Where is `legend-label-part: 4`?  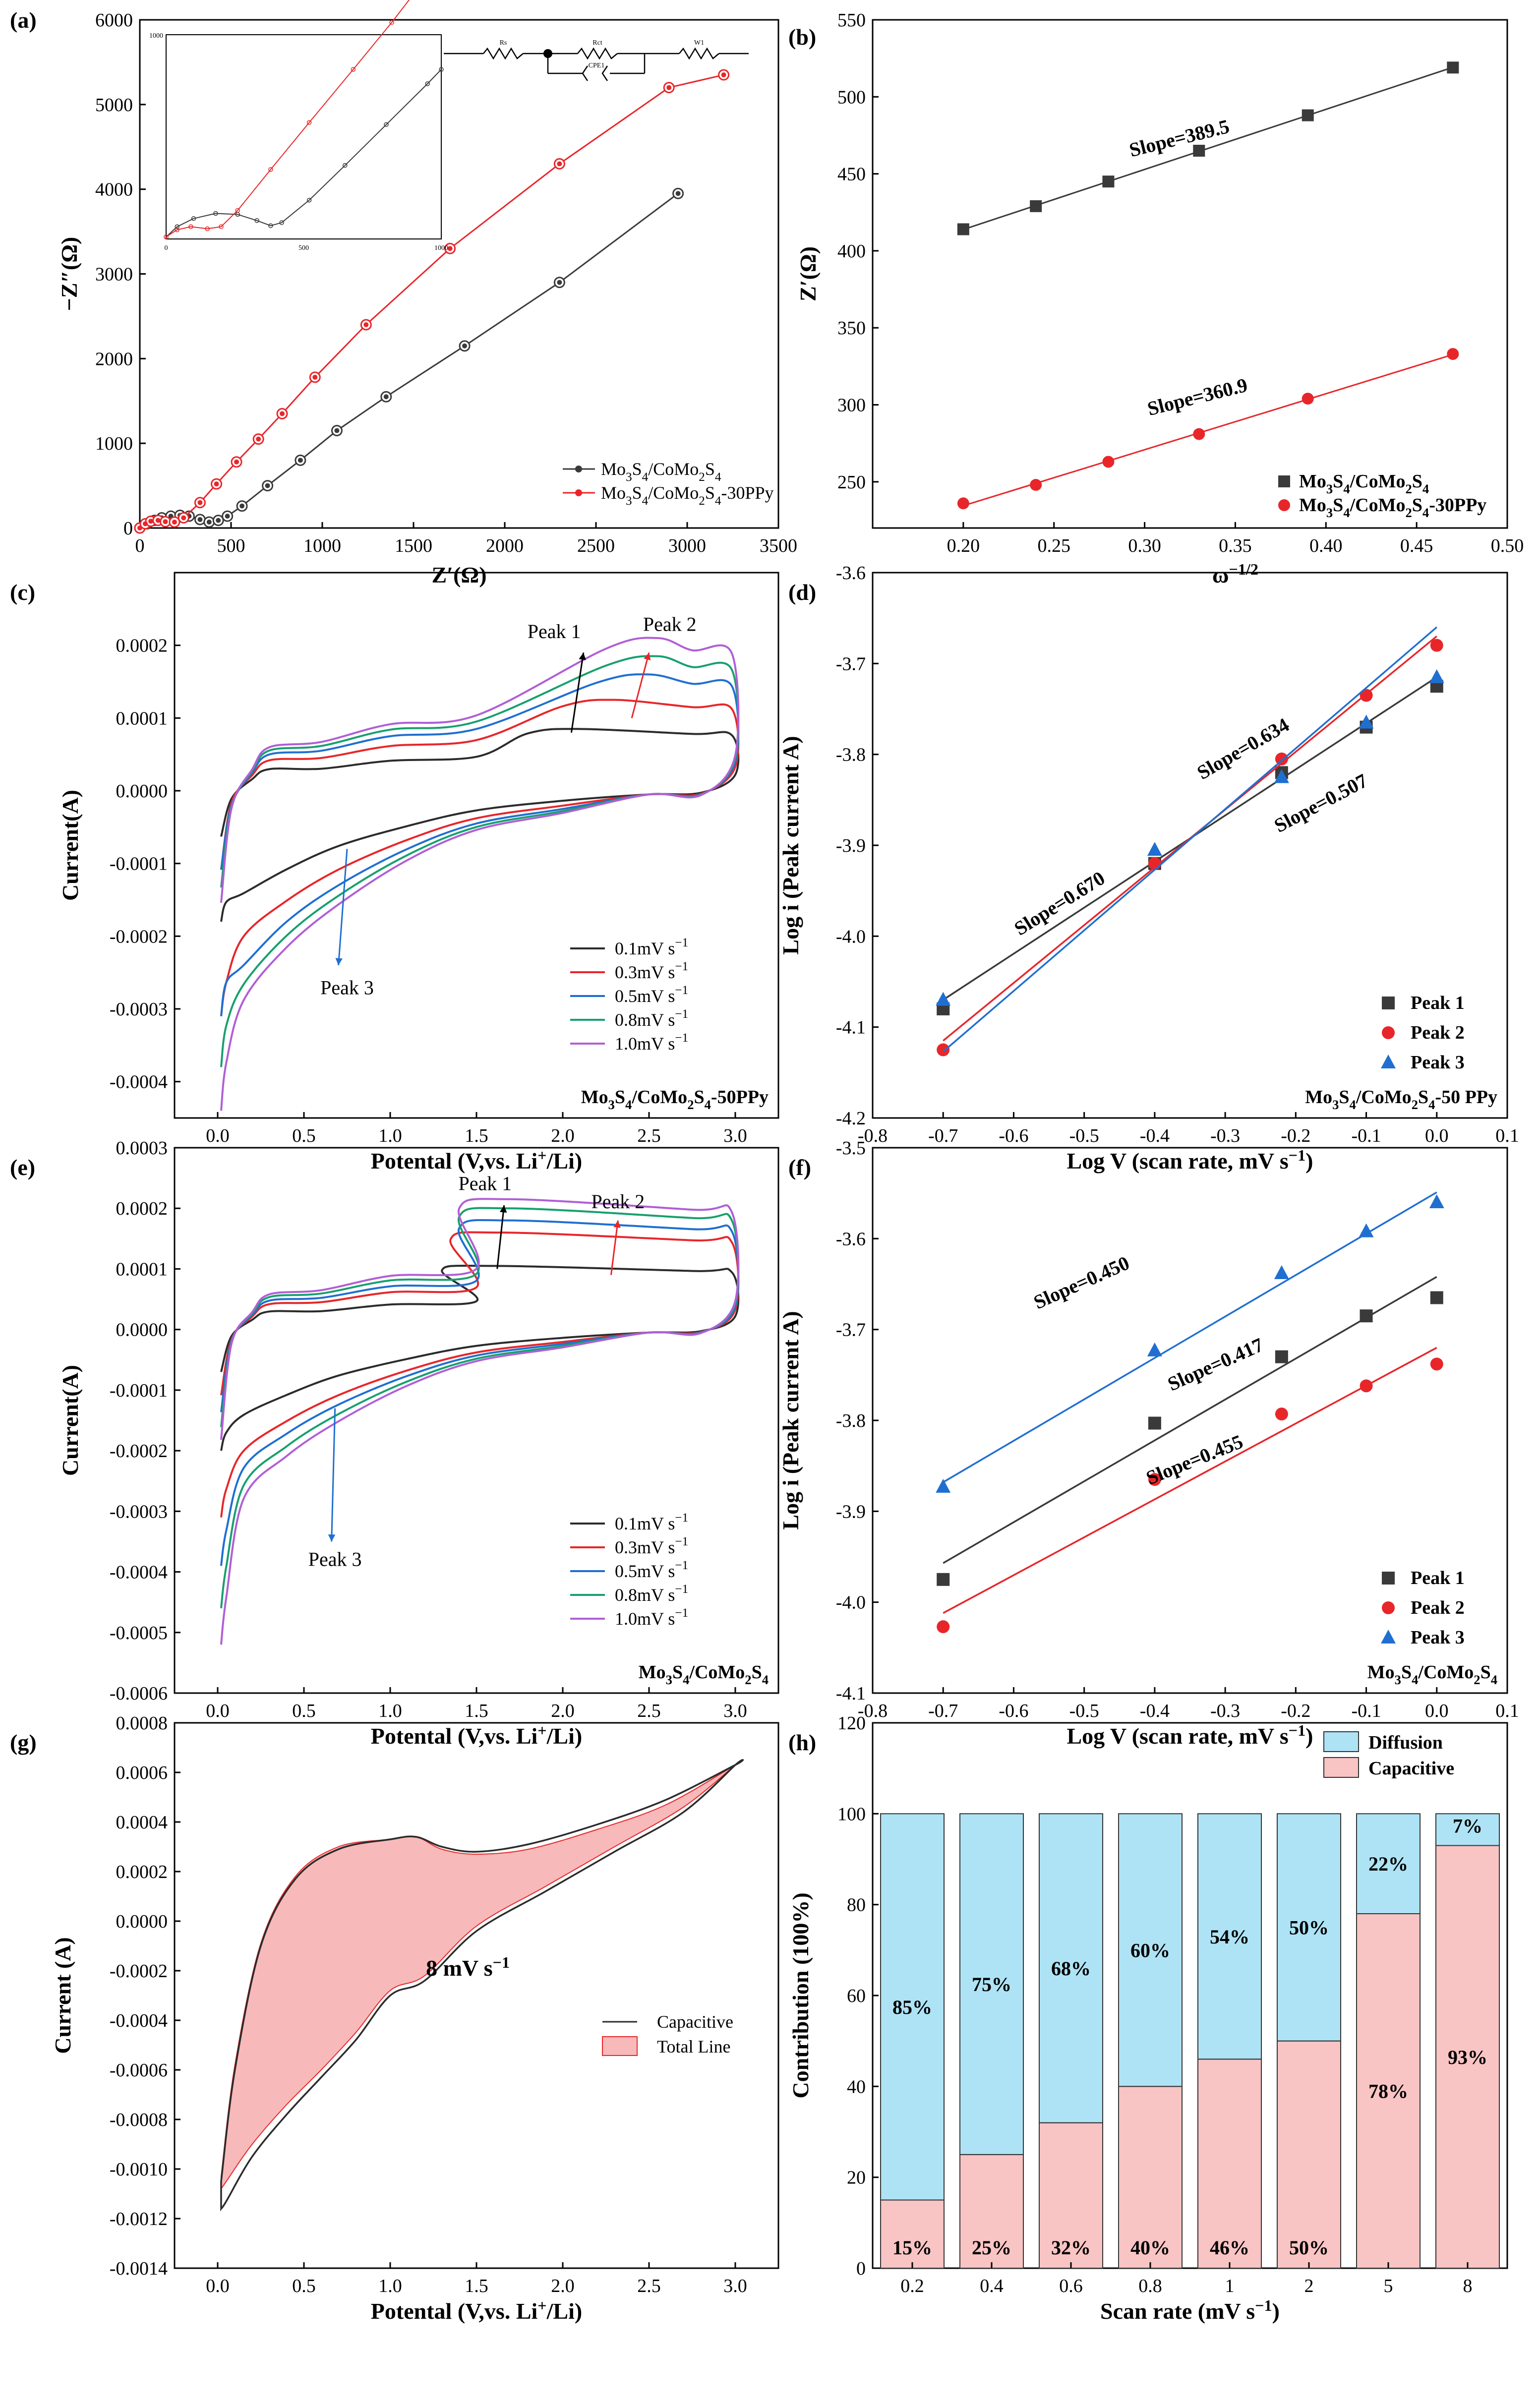 legend-label-part: 4 is located at coordinates (1425, 512).